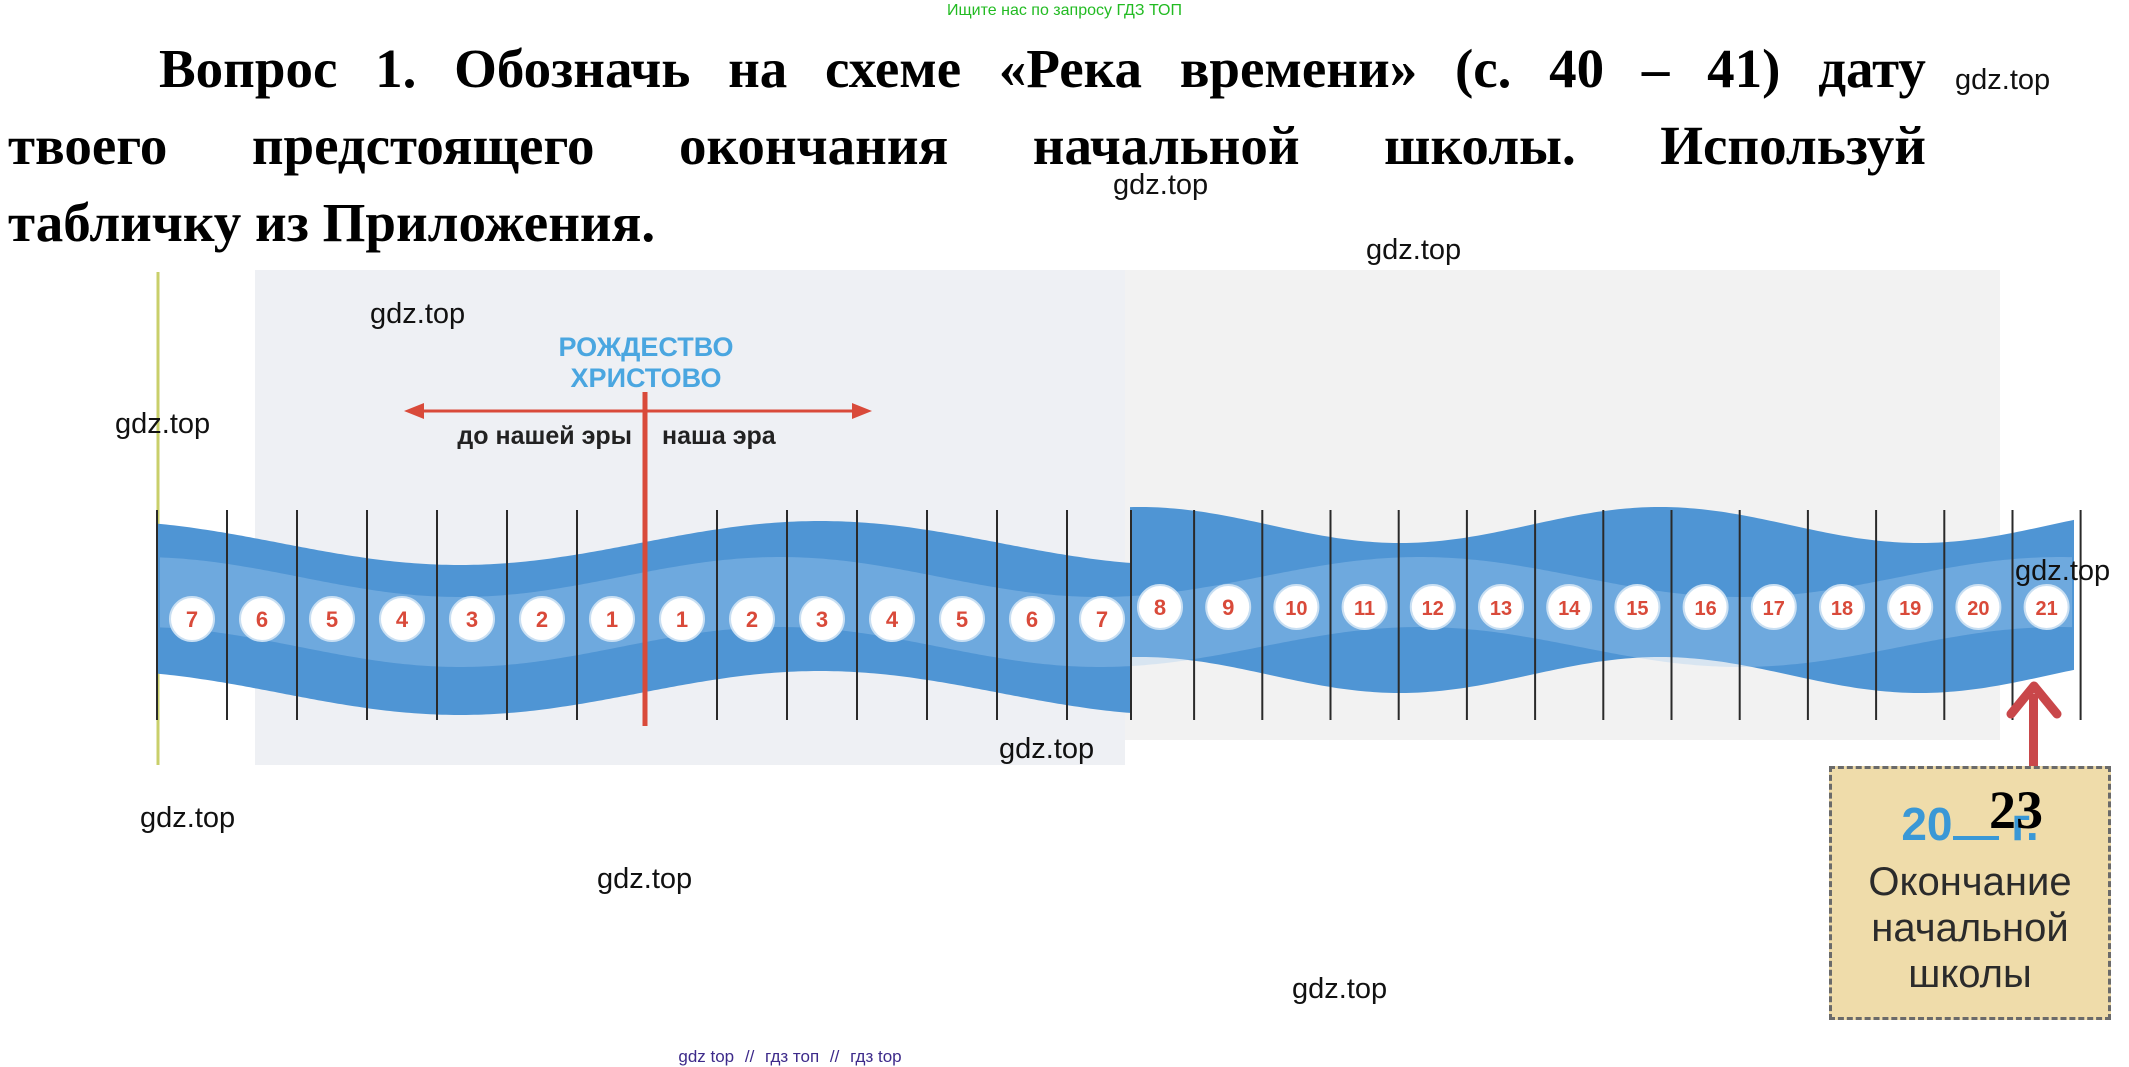  Describe the element at coordinates (1970, 882) in the screenshot. I see `caption-line: Окончание` at that location.